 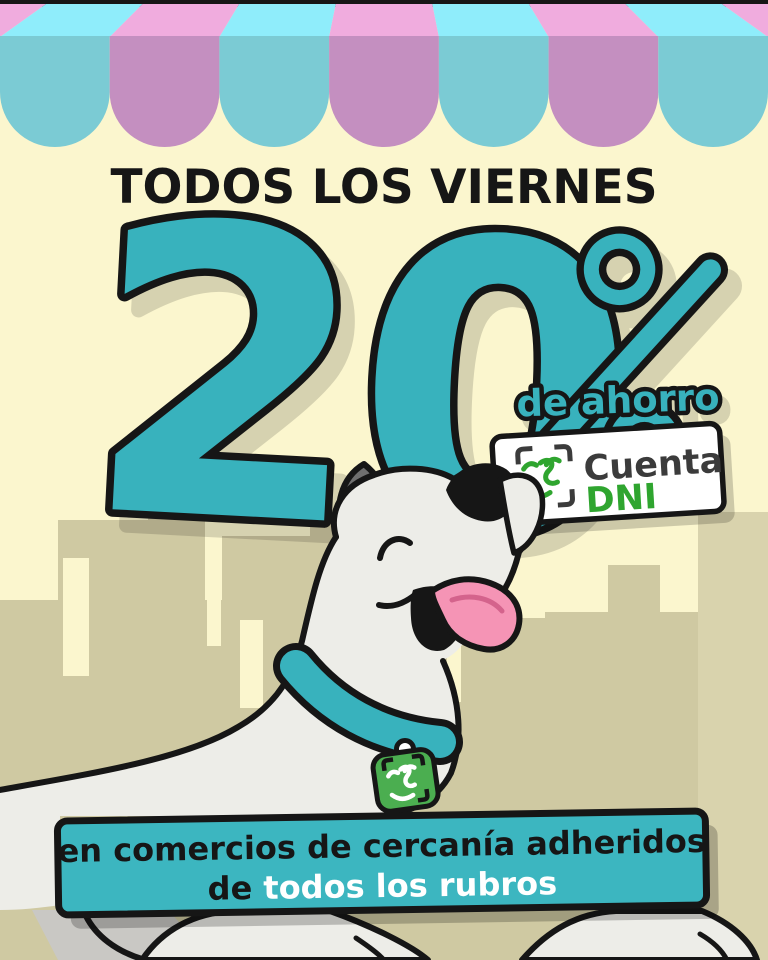 I want to click on brand-word-cuenta: Cuenta, so click(x=654, y=465).